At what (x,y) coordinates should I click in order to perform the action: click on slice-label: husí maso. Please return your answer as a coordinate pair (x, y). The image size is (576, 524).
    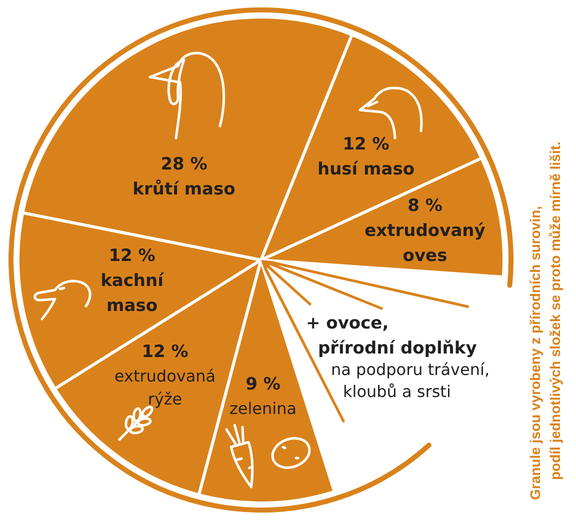
    Looking at the image, I should click on (366, 170).